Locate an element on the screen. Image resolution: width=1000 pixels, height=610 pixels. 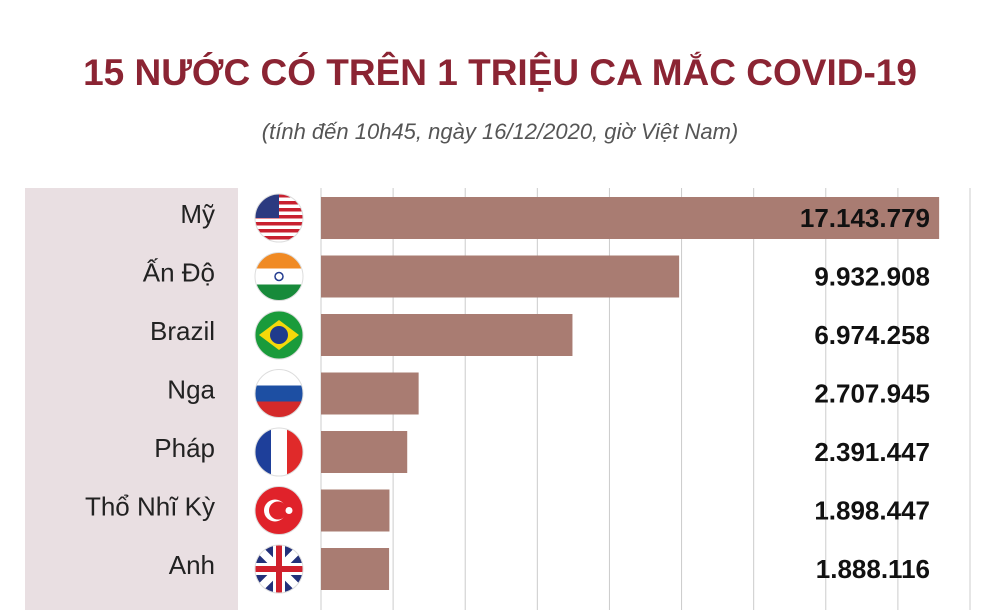
value-label: 1.888.116 is located at coordinates (873, 569).